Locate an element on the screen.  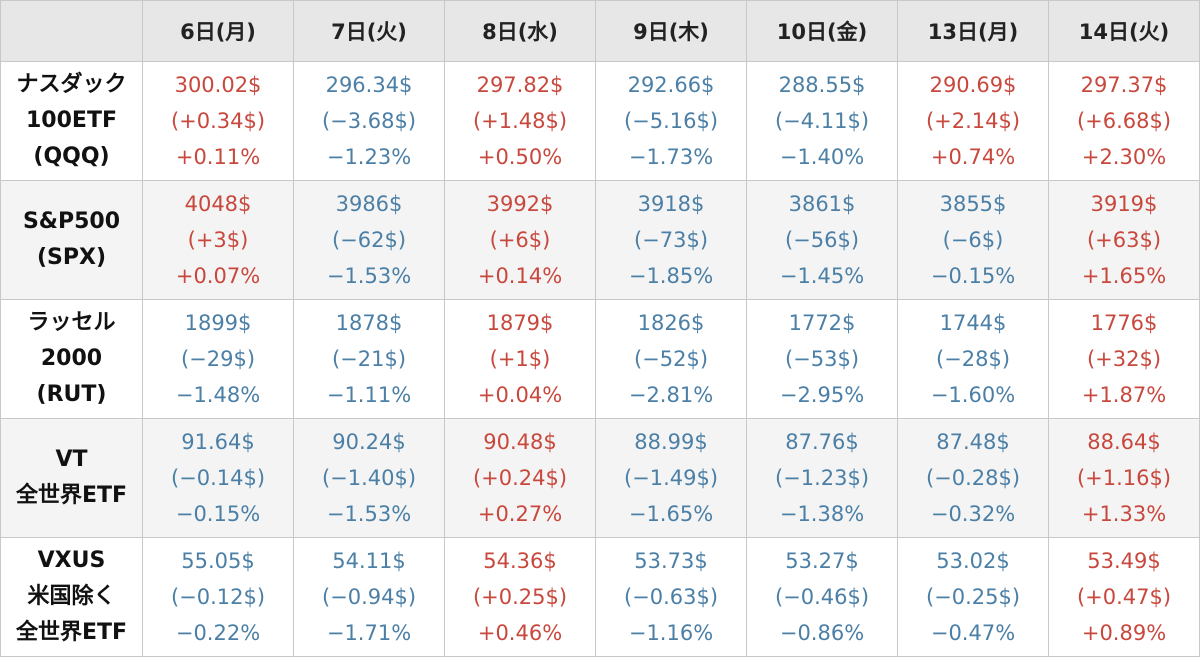
quote-pct: −1.73% is located at coordinates (671, 157).